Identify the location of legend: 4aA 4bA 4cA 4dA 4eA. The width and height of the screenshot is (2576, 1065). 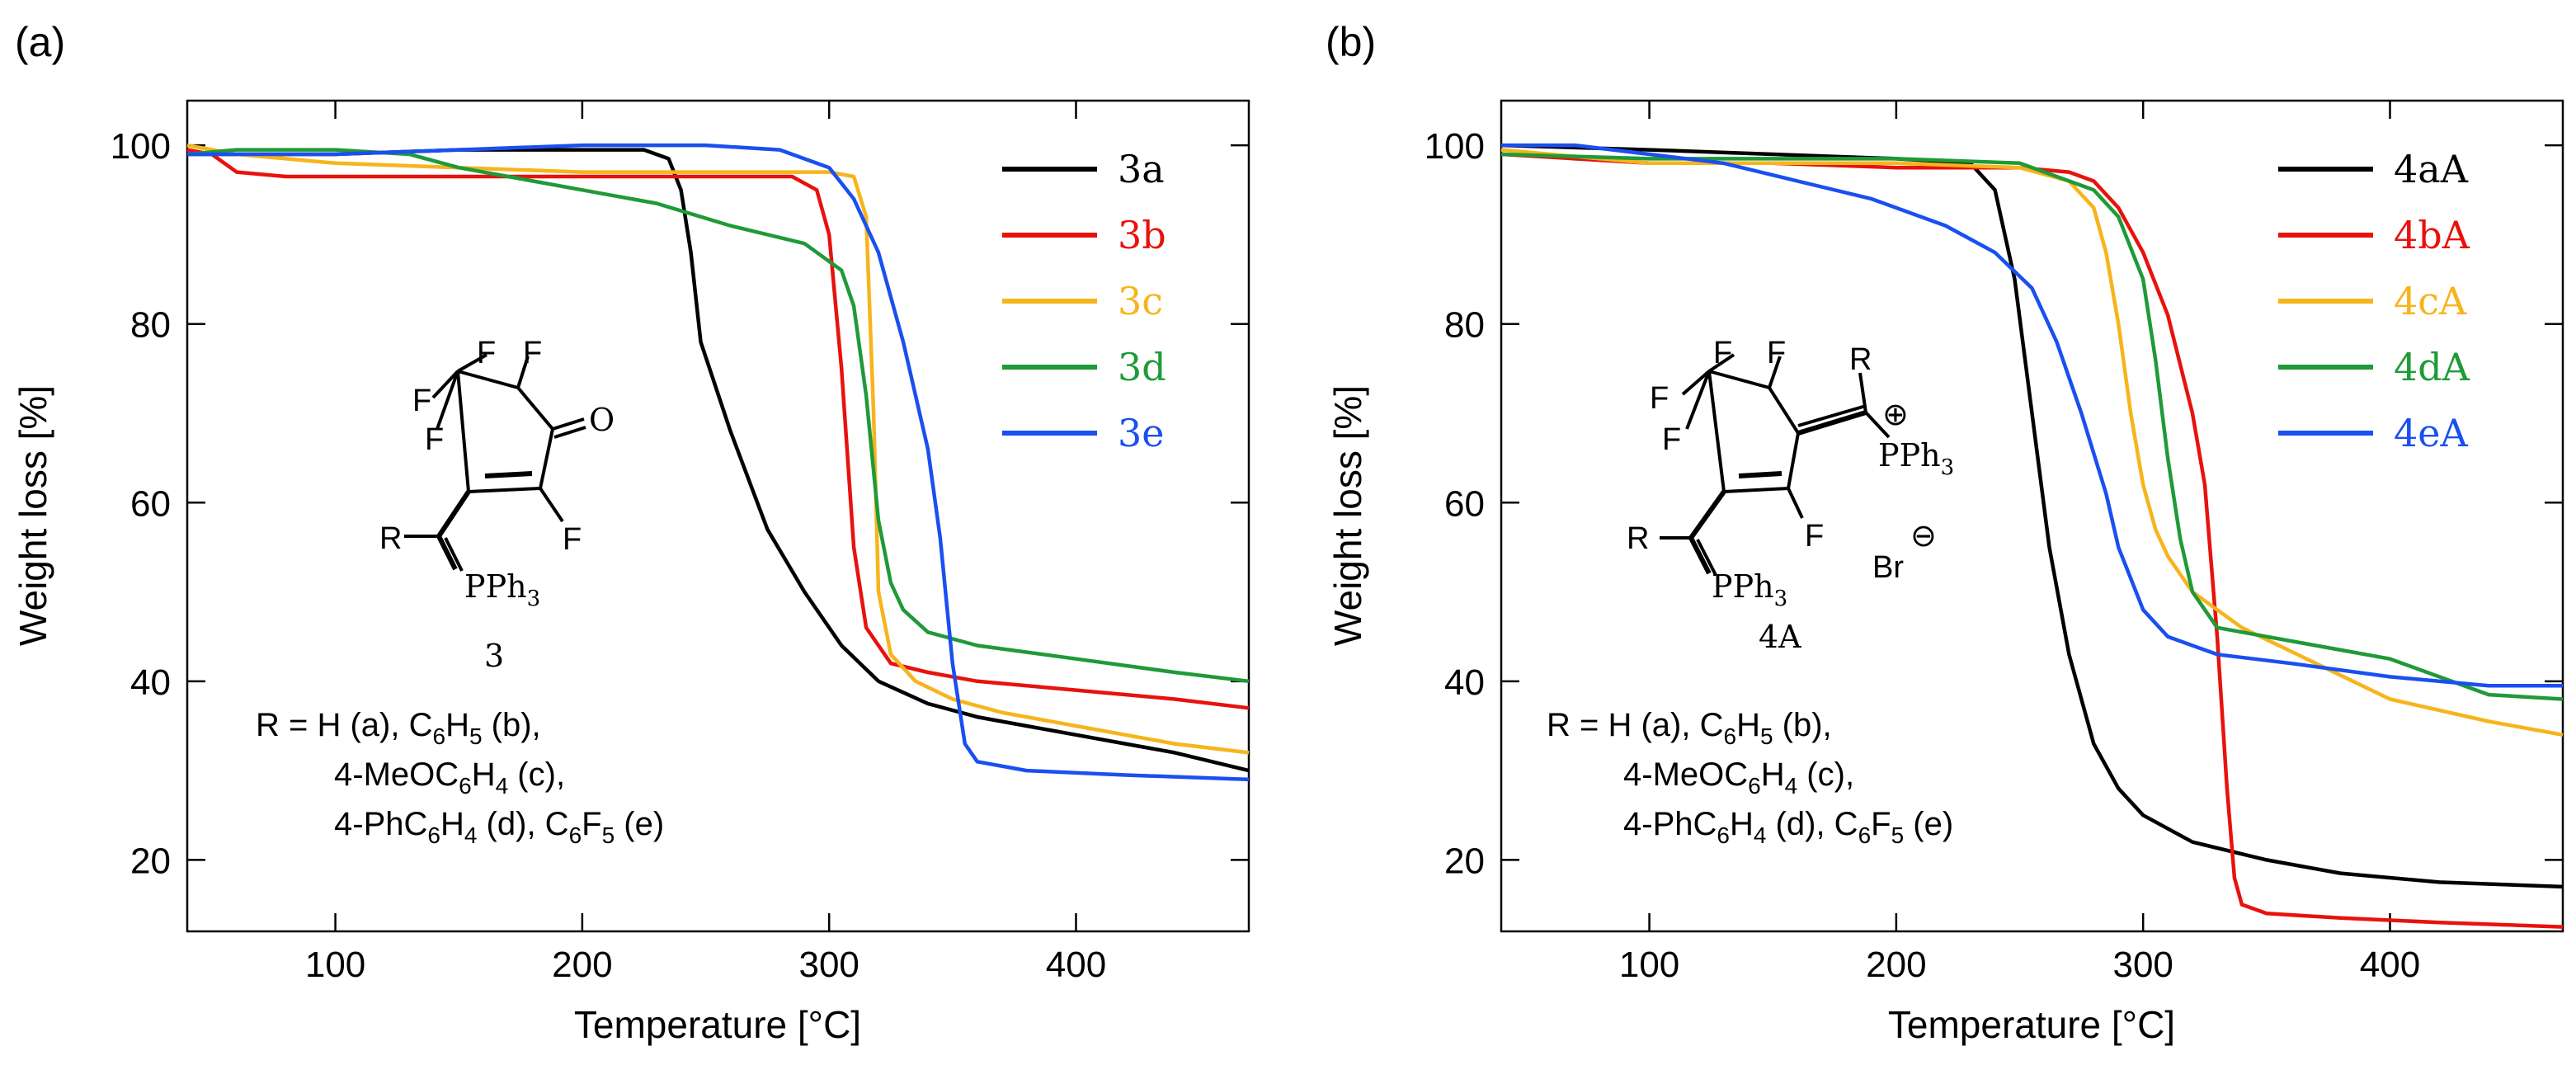
(2374, 301).